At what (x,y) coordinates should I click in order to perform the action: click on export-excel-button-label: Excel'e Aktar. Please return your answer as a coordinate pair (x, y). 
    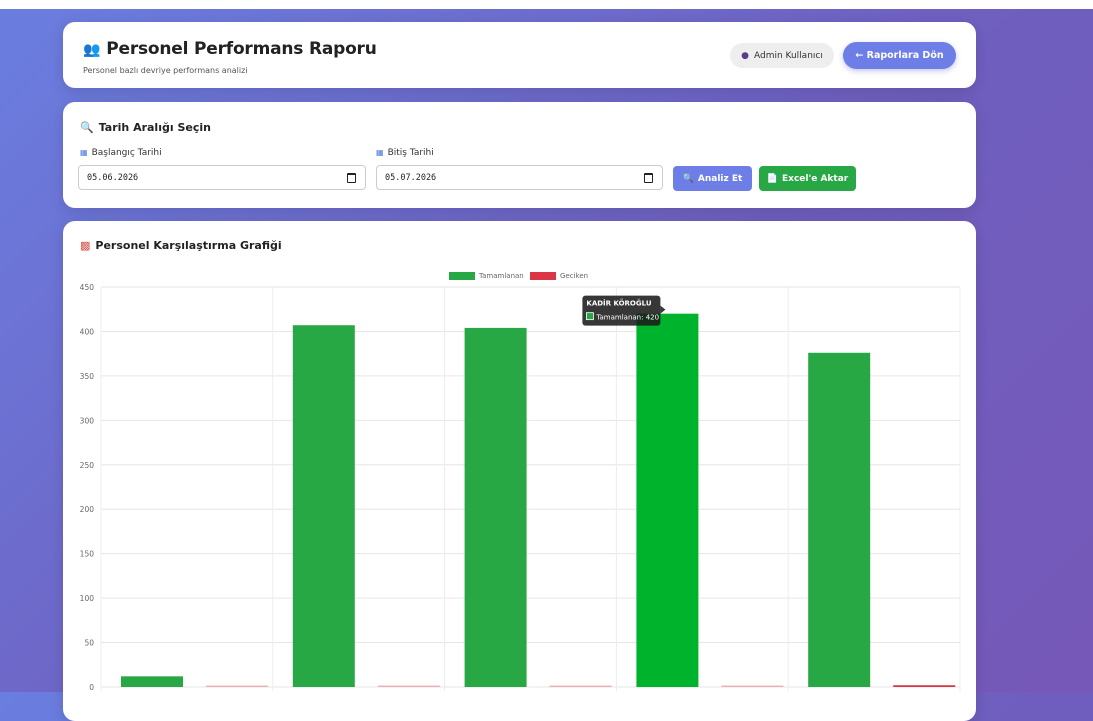
    Looking at the image, I should click on (815, 178).